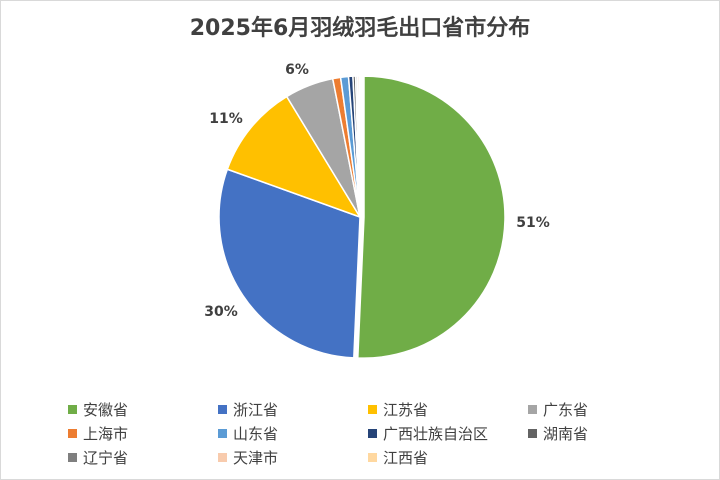 This screenshot has height=480, width=720. What do you see at coordinates (143, 457) in the screenshot?
I see `legend-item-9: 辽宁省` at bounding box center [143, 457].